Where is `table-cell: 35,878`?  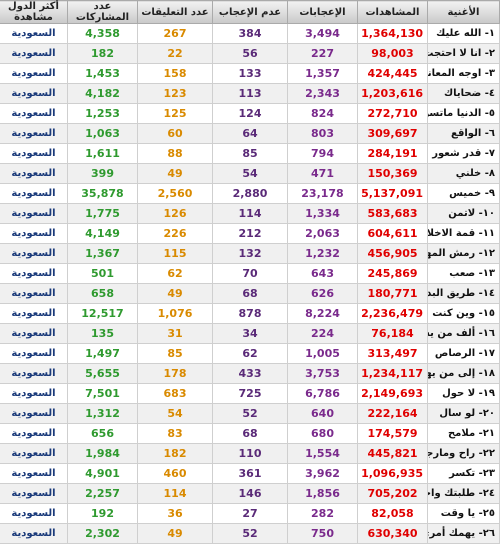
table-cell: 35,878 is located at coordinates (102, 193).